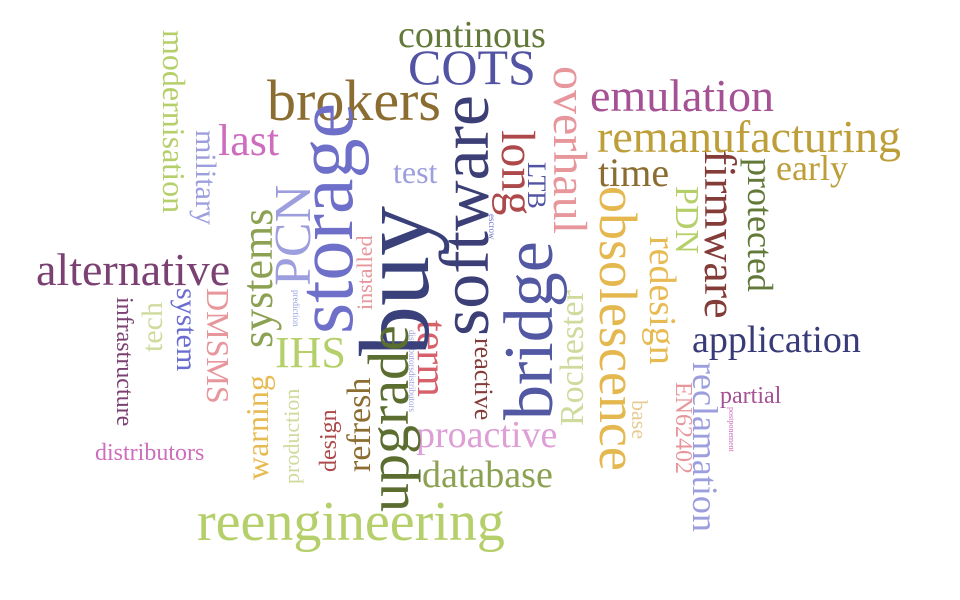  I want to click on word-reengineering: reengineering, so click(351, 522).